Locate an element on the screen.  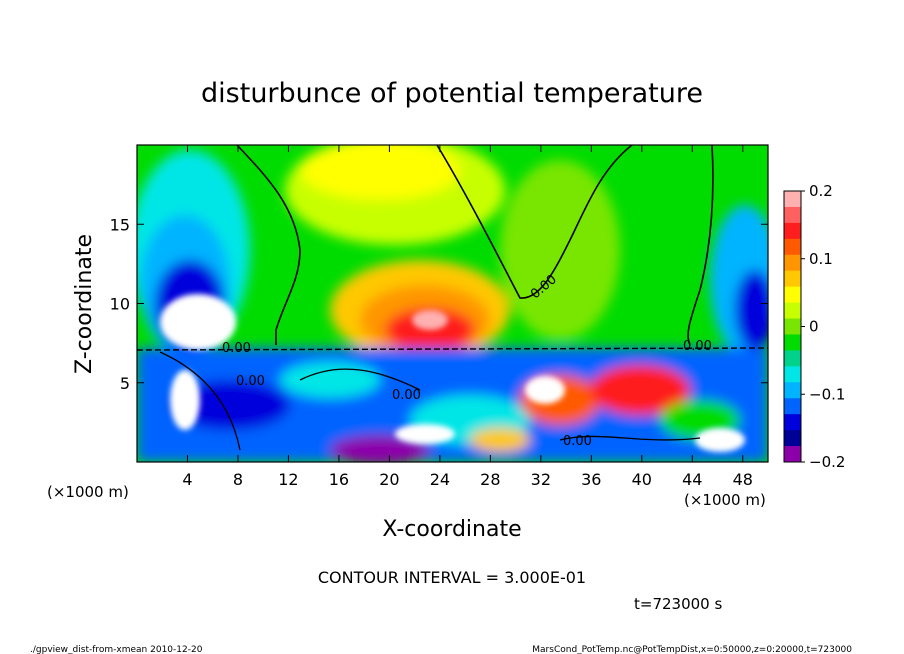
x-tick-label: 12 is located at coordinates (288, 479).